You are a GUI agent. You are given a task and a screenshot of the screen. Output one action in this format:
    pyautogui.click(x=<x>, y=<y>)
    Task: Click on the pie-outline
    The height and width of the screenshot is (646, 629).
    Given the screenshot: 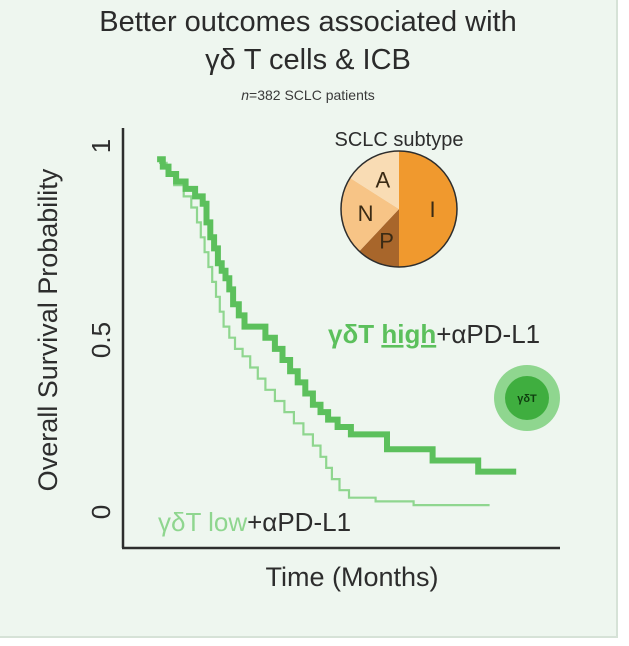 What is the action you would take?
    pyautogui.click(x=399, y=209)
    